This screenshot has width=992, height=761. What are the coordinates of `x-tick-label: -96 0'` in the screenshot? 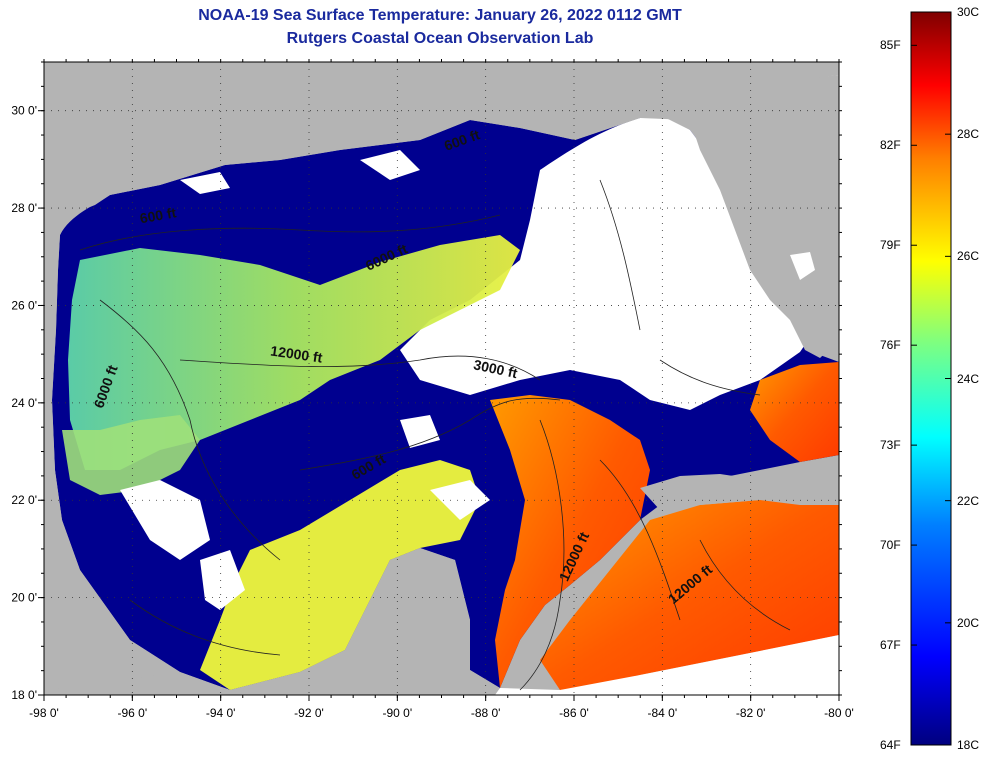 It's located at (133, 713).